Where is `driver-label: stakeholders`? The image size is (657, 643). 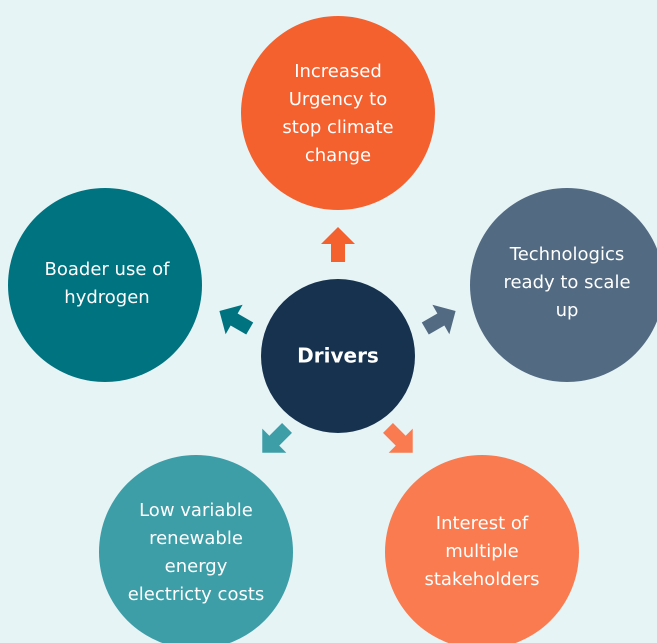
driver-label: stakeholders is located at coordinates (481, 579).